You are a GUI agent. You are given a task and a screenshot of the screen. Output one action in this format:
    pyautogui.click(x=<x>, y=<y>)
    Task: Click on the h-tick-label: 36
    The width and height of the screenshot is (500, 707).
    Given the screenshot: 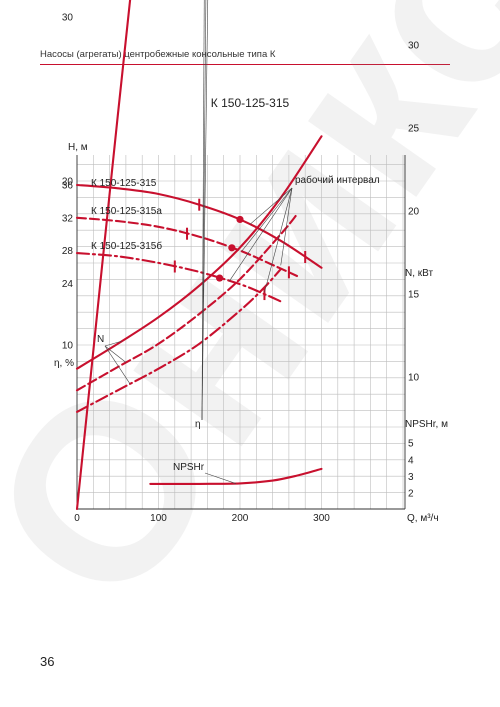 What is the action you would take?
    pyautogui.click(x=68, y=186)
    